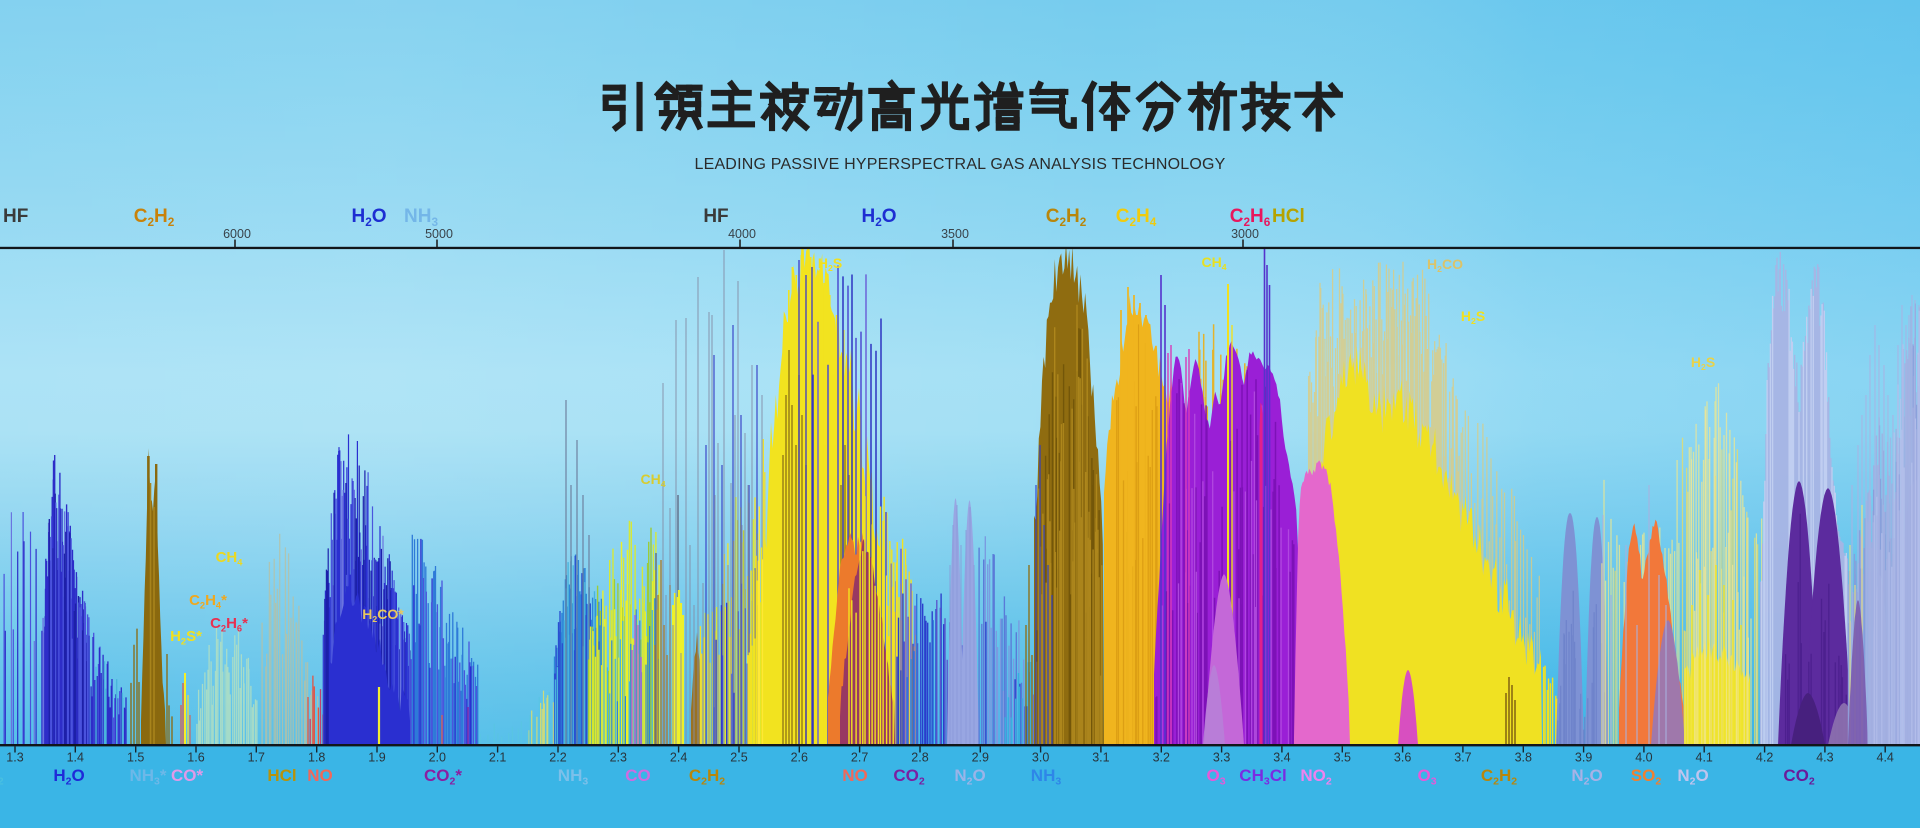 This screenshot has height=828, width=1920. Describe the element at coordinates (497, 758) in the screenshot. I see `svg-text: 2.1` at that location.